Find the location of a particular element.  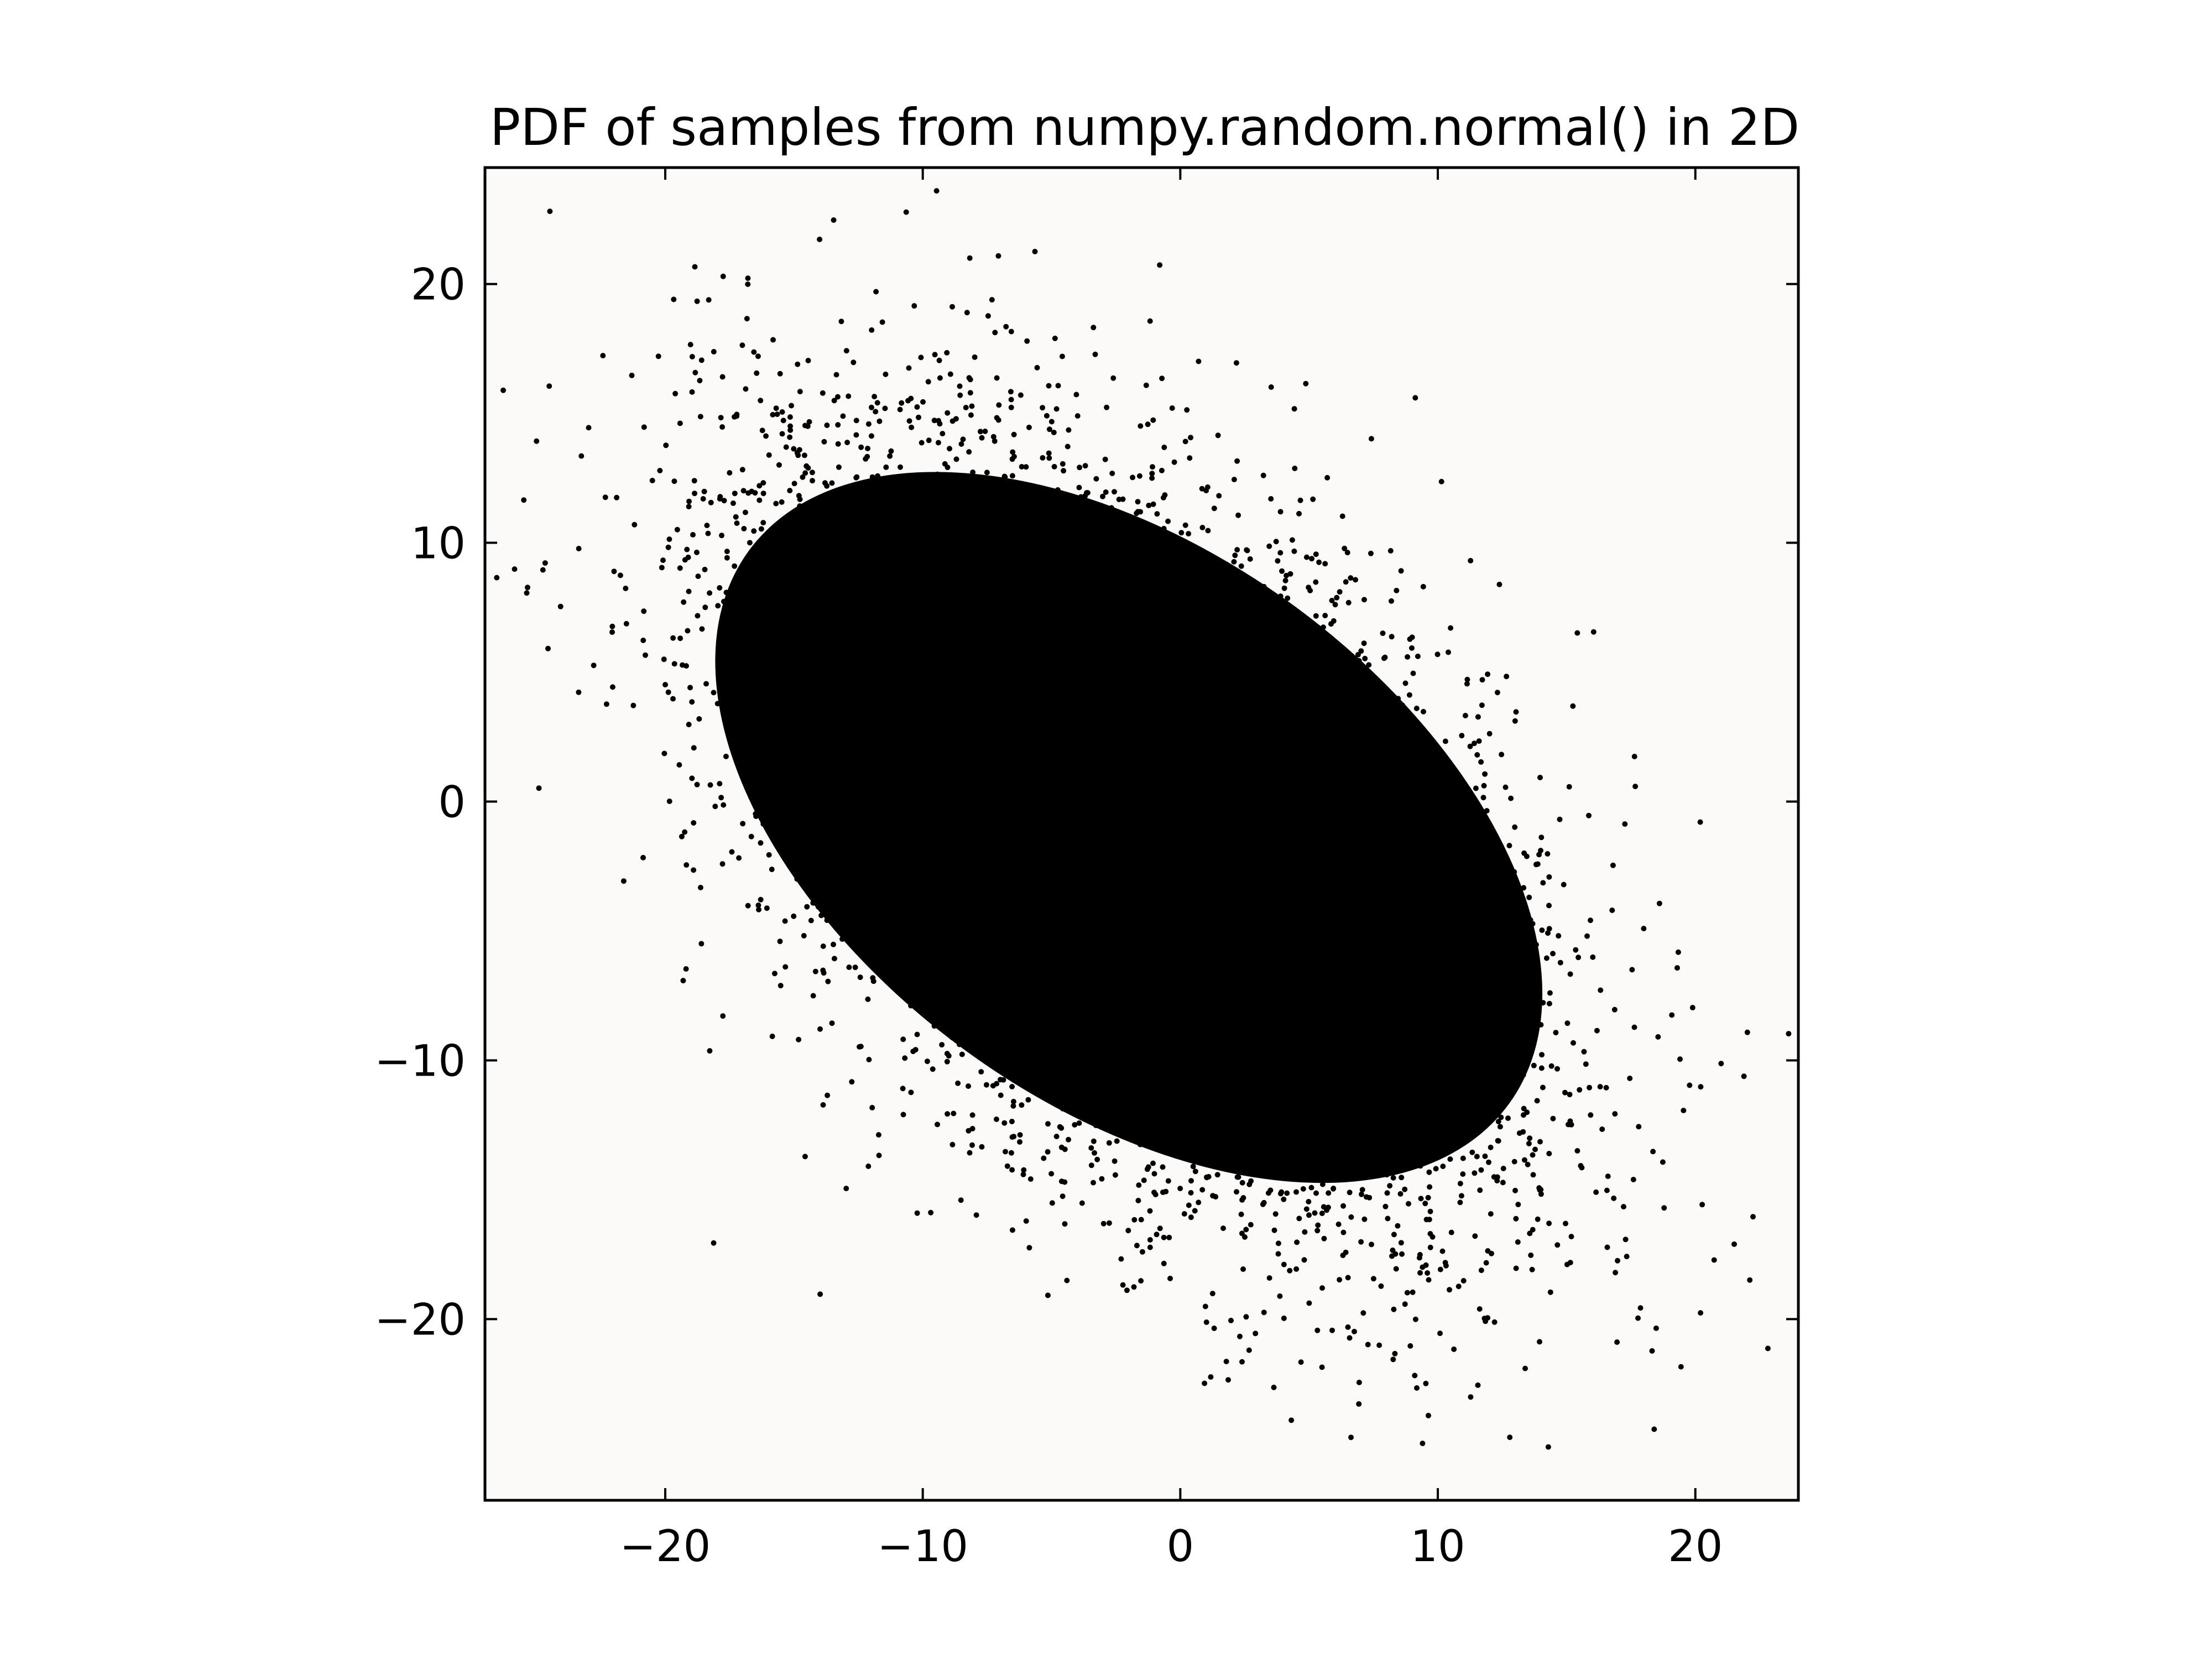

y-tick-label: −10 is located at coordinates (420, 1061).